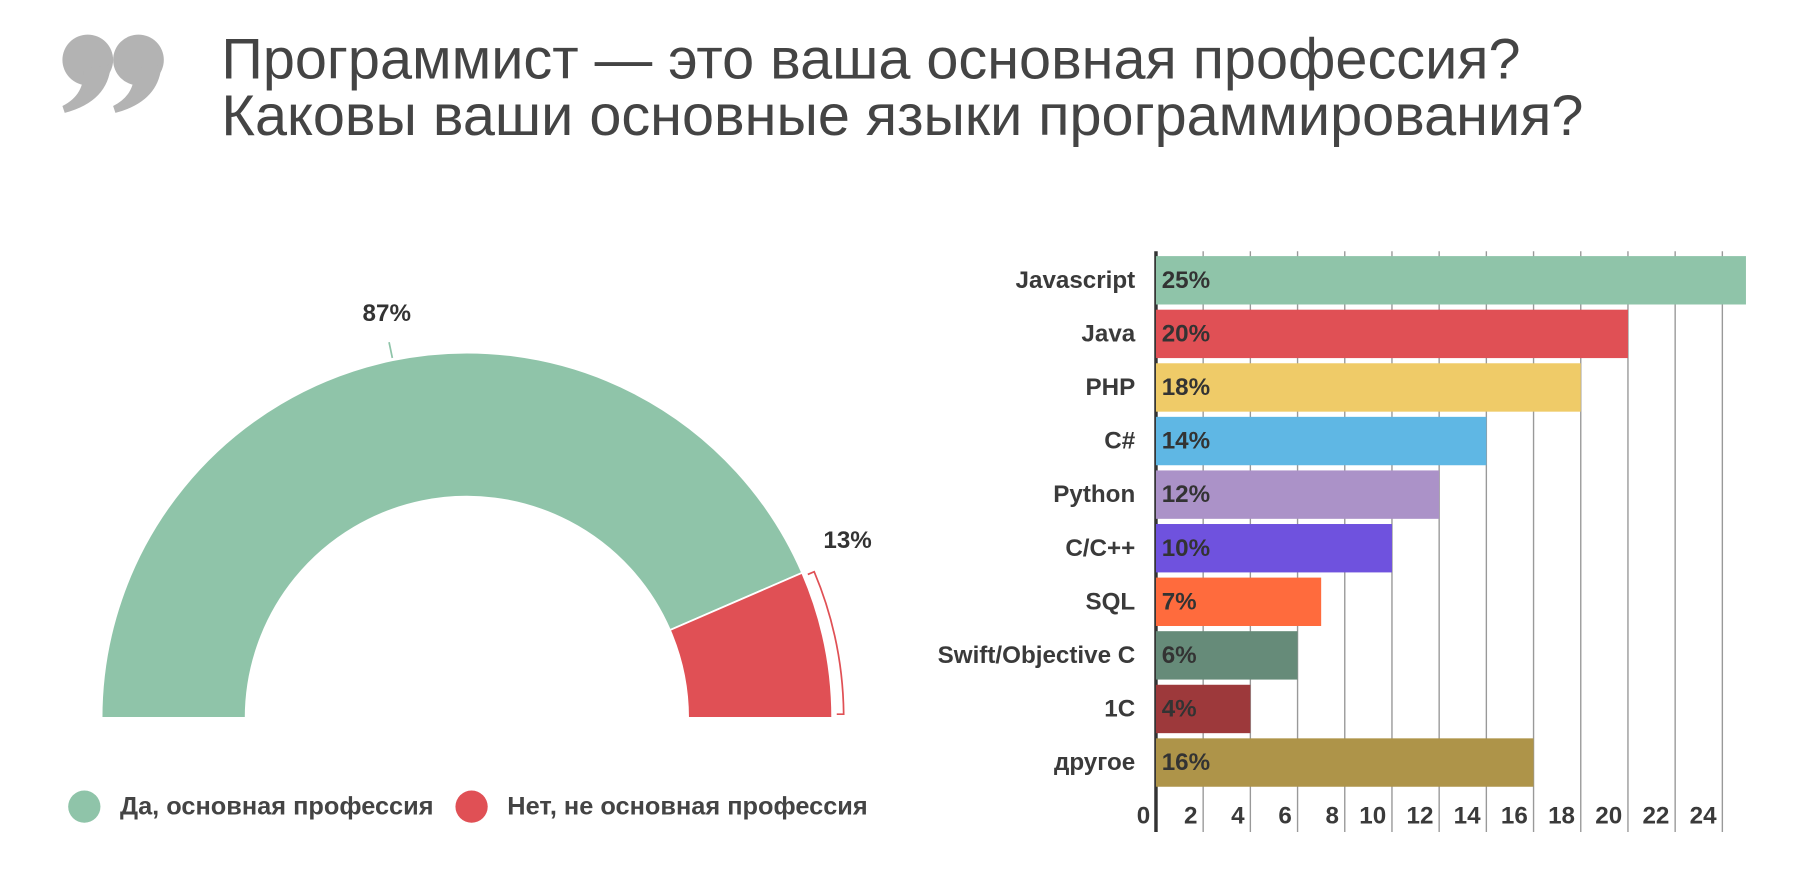 The image size is (1798, 870). Describe the element at coordinates (1110, 387) in the screenshot. I see `category-label: PHP` at that location.